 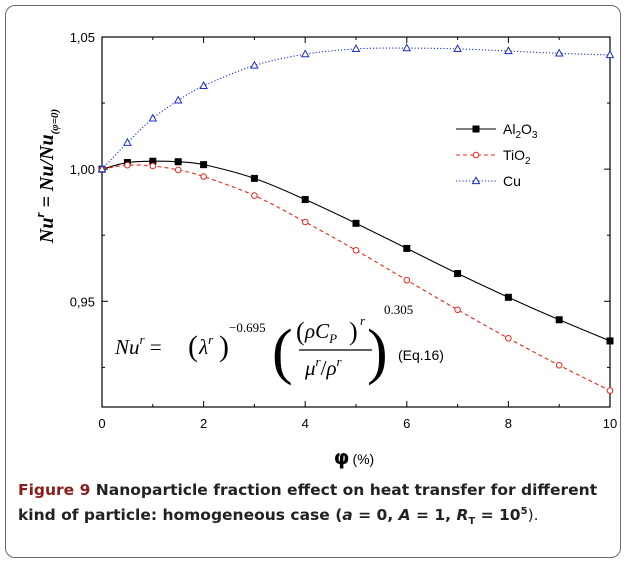 What do you see at coordinates (497, 131) in the screenshot?
I see `legend-item: Al2O3` at bounding box center [497, 131].